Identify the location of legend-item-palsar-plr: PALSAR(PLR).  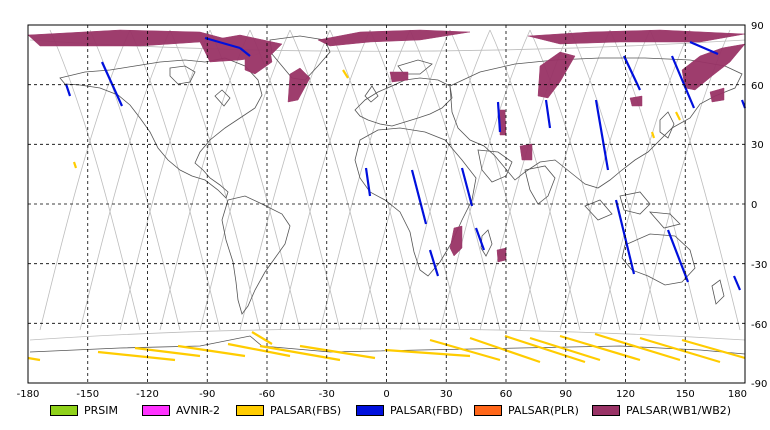
(526, 410).